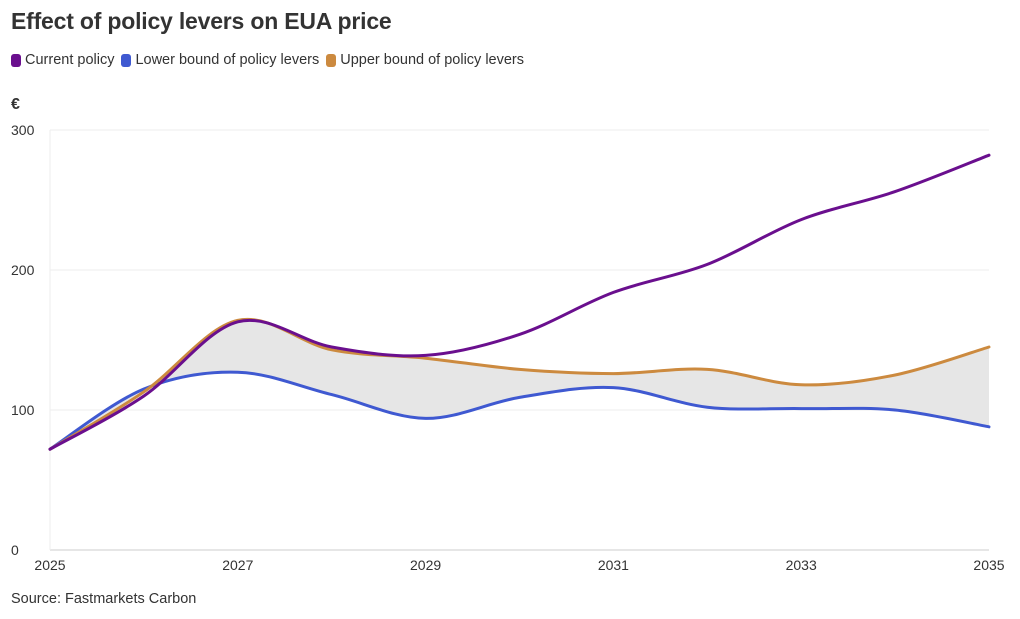 This screenshot has height=619, width=1020. What do you see at coordinates (70, 60) in the screenshot?
I see `legend-label-current-policy: Current policy` at bounding box center [70, 60].